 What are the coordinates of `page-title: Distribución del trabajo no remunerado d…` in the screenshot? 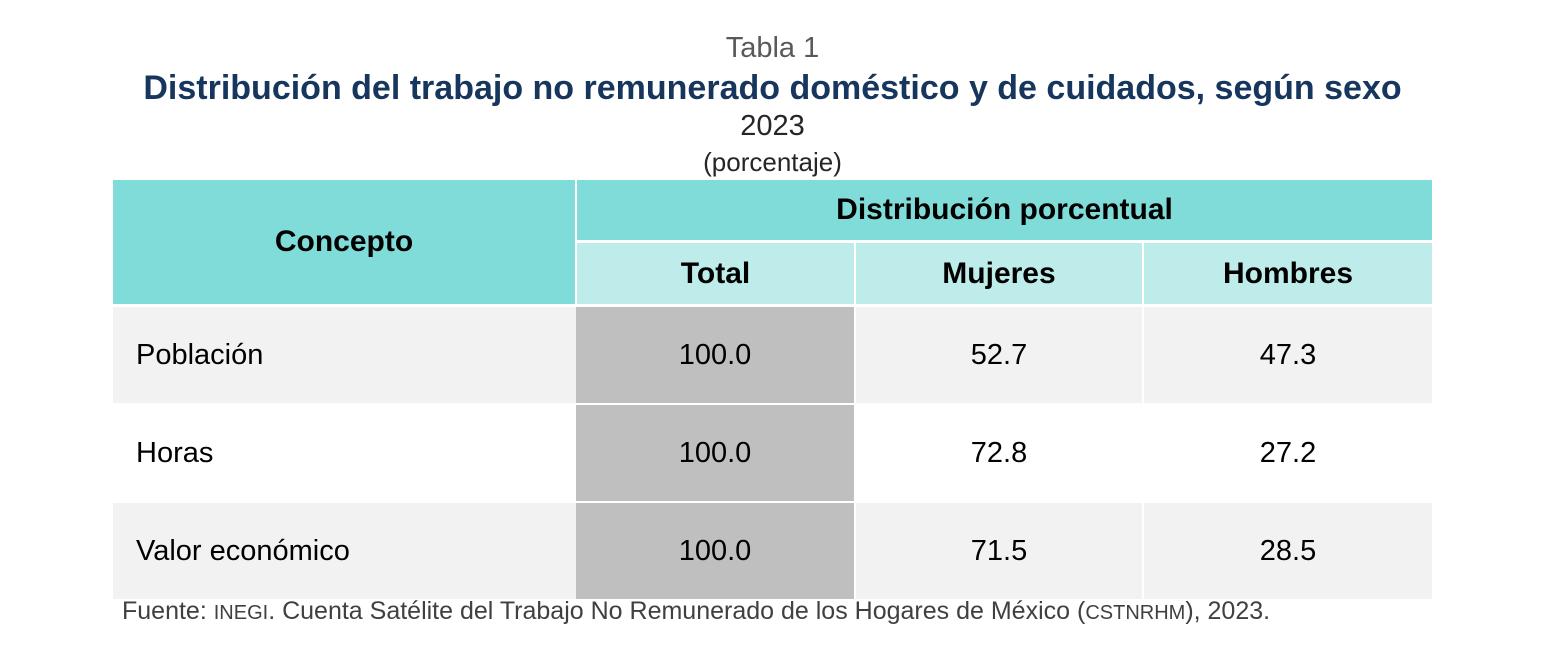 It's located at (772, 88).